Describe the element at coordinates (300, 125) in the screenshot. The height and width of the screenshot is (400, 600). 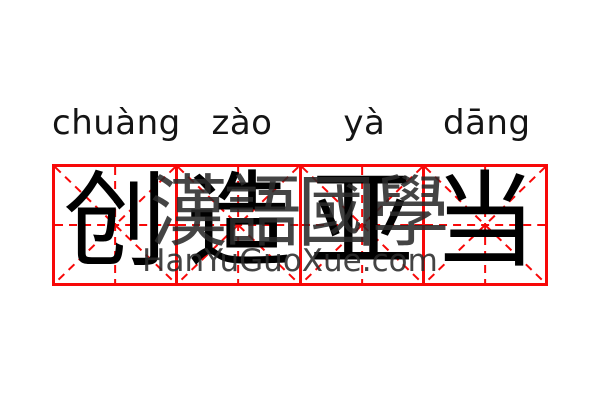
I see `pinyin-row: chuàng zào yà dāng` at that location.